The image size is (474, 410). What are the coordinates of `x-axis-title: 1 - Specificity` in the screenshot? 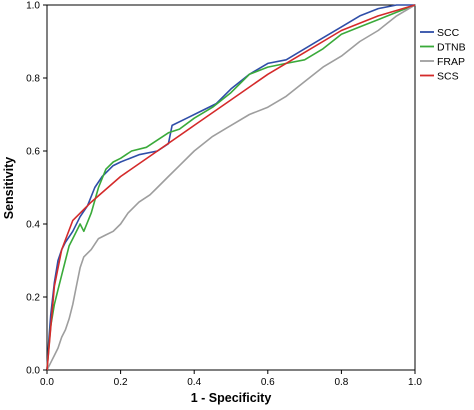 It's located at (231, 398).